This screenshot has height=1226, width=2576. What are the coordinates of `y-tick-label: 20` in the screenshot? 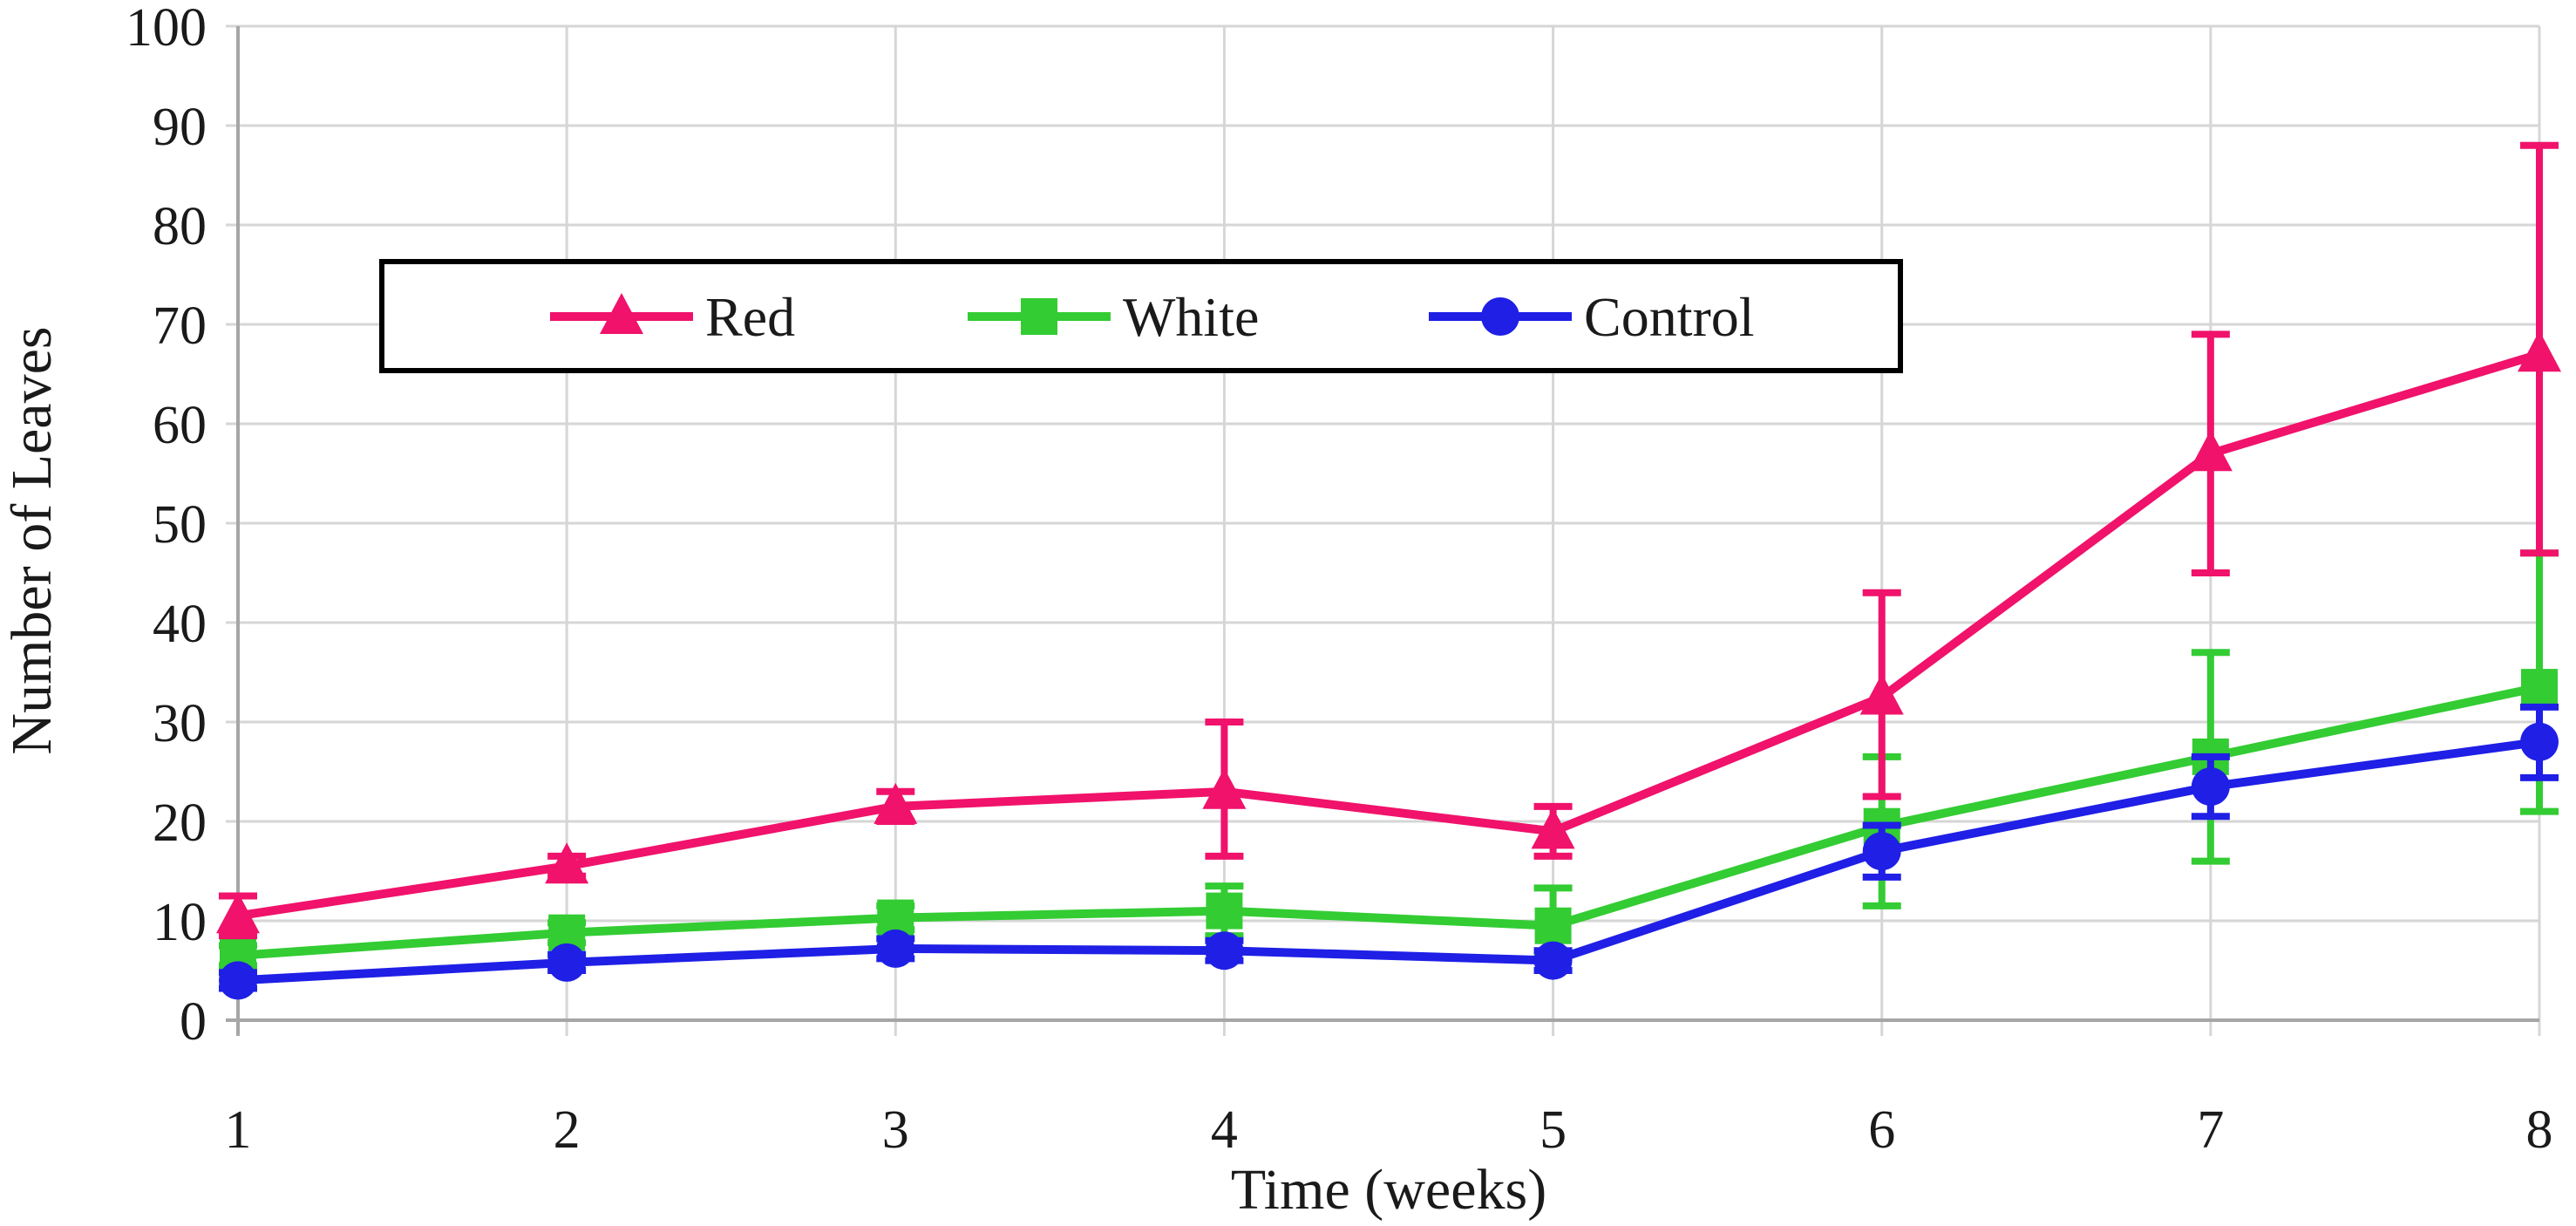 It's located at (180, 823).